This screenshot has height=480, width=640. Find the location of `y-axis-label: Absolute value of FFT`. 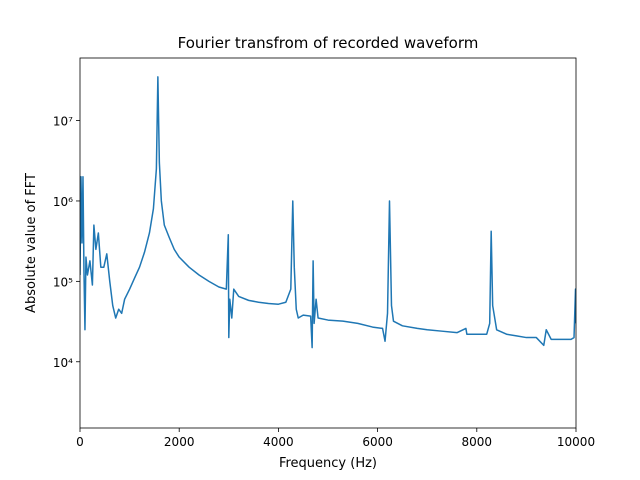

y-axis-label: Absolute value of FFT is located at coordinates (31, 243).